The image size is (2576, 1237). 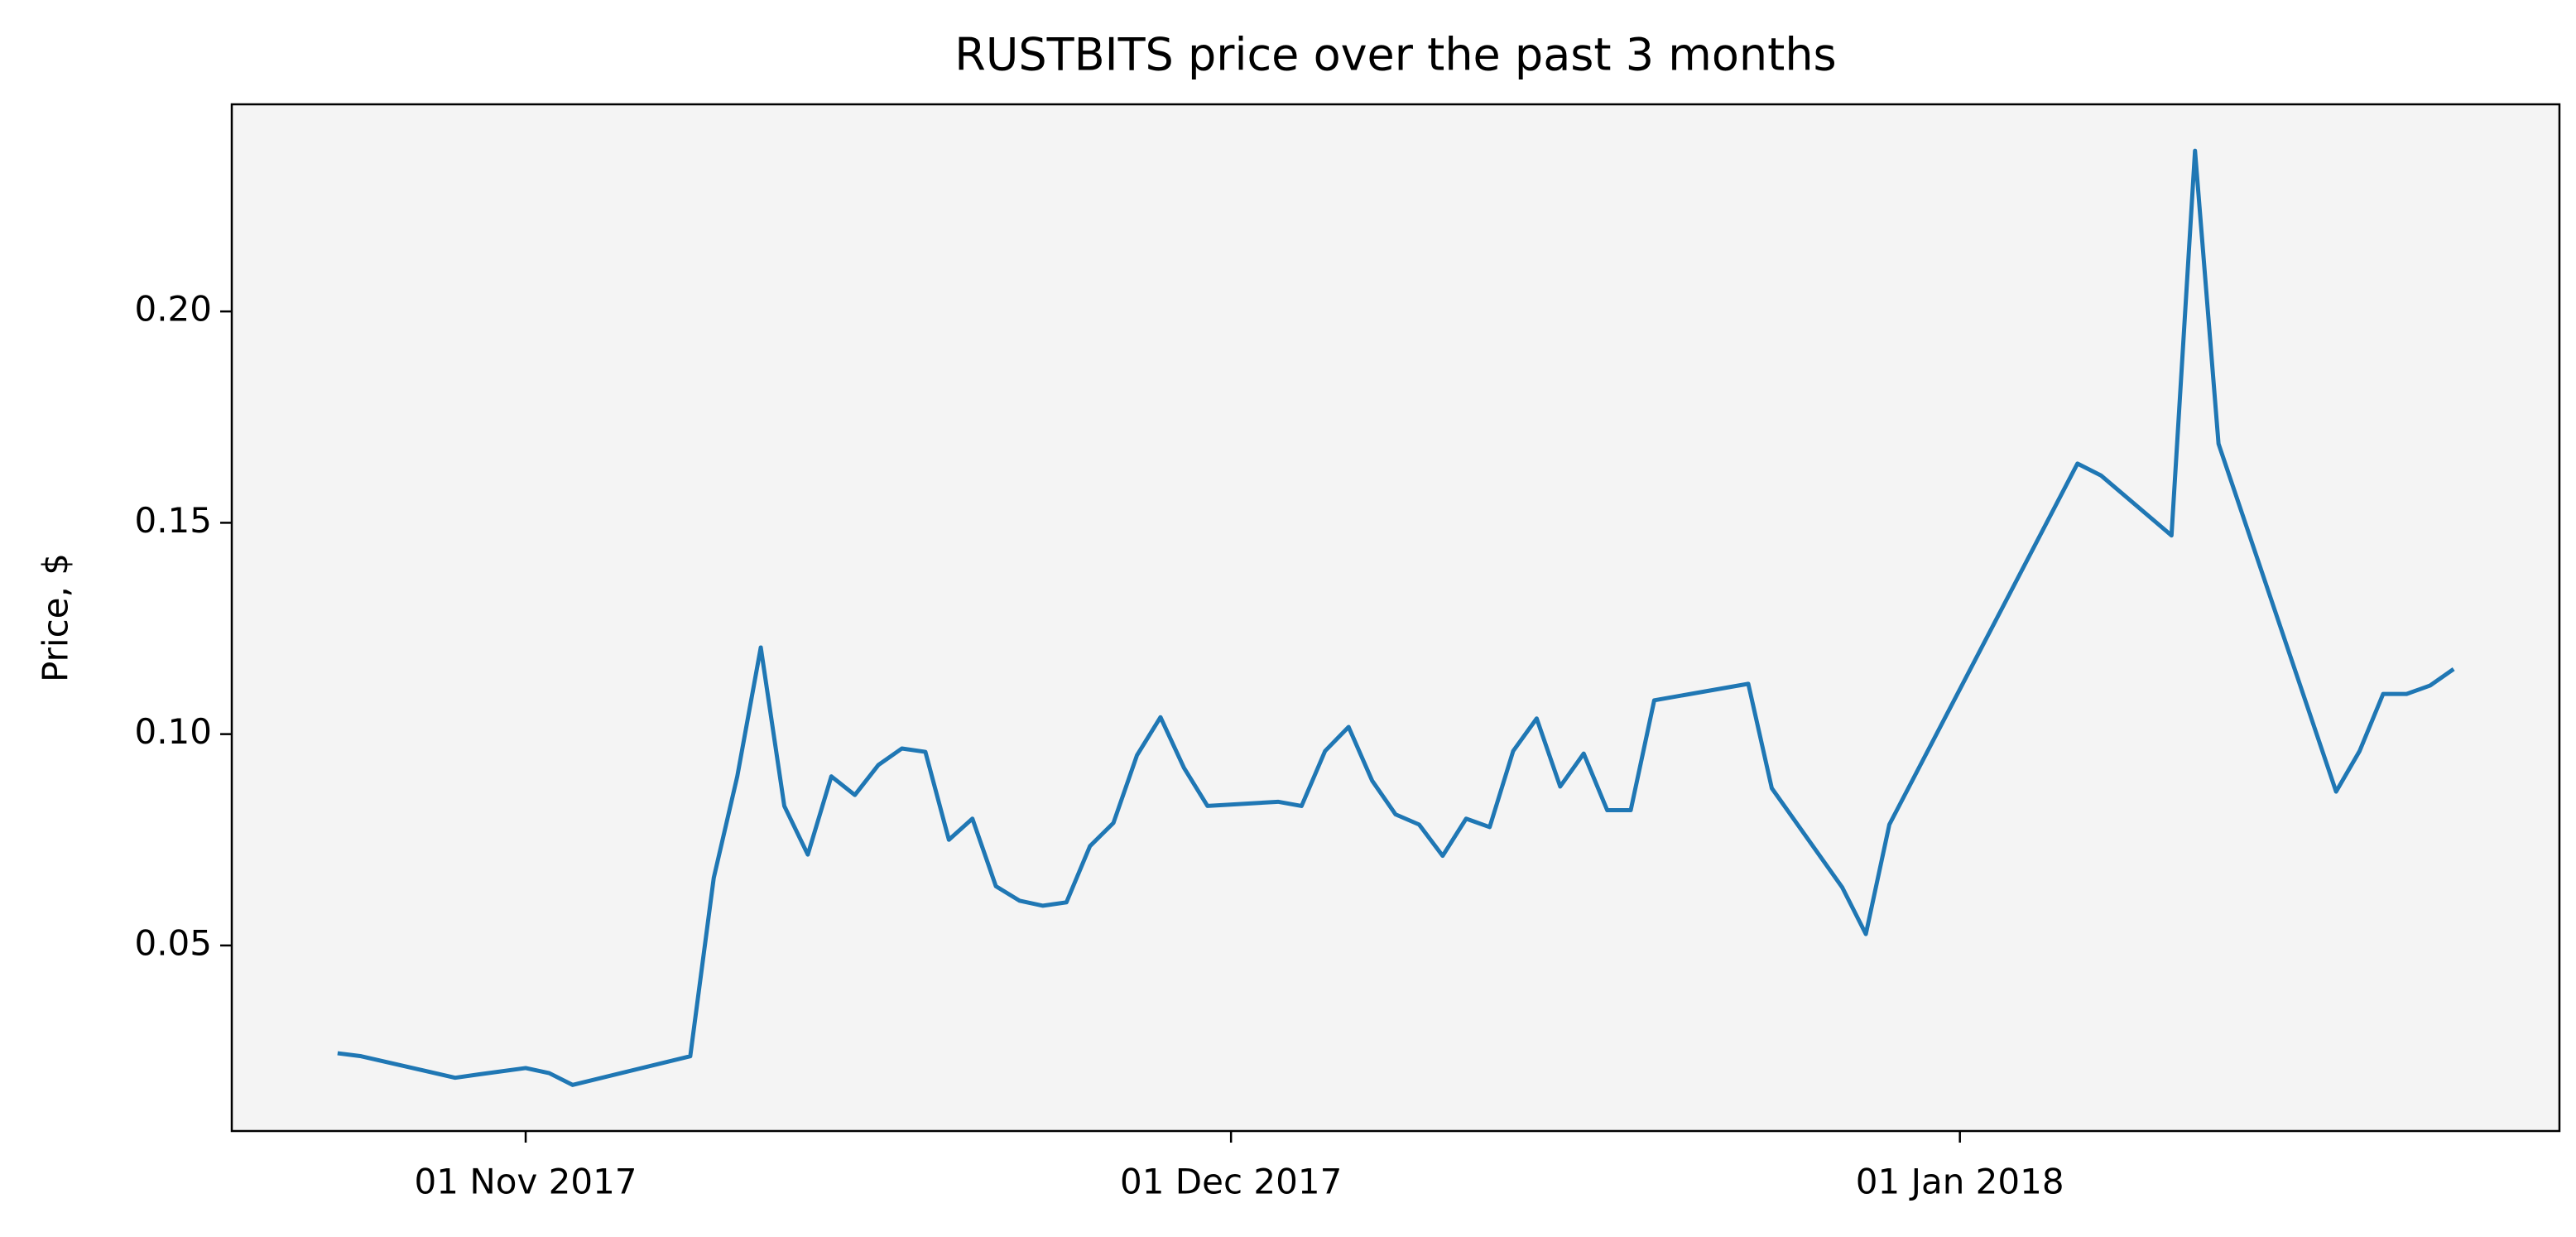 I want to click on y-tick-label: 0.20, so click(x=173, y=309).